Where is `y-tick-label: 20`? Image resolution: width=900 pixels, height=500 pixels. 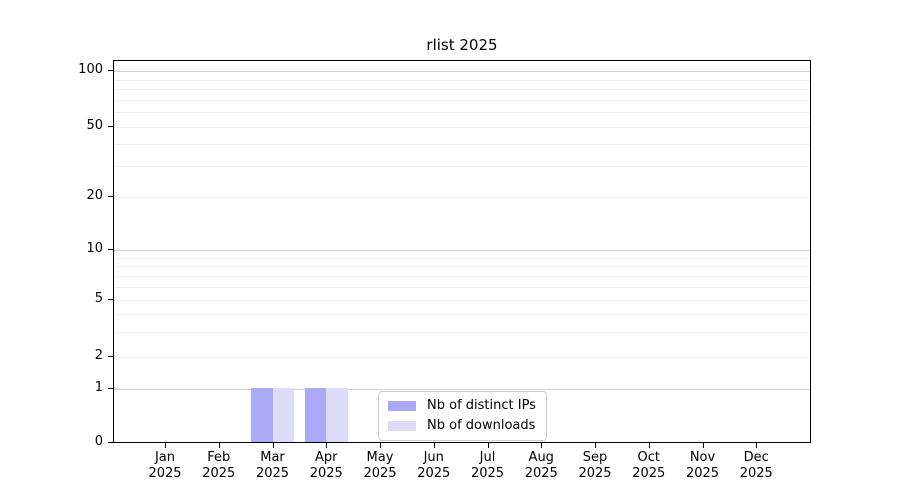
y-tick-label: 20 is located at coordinates (94, 195).